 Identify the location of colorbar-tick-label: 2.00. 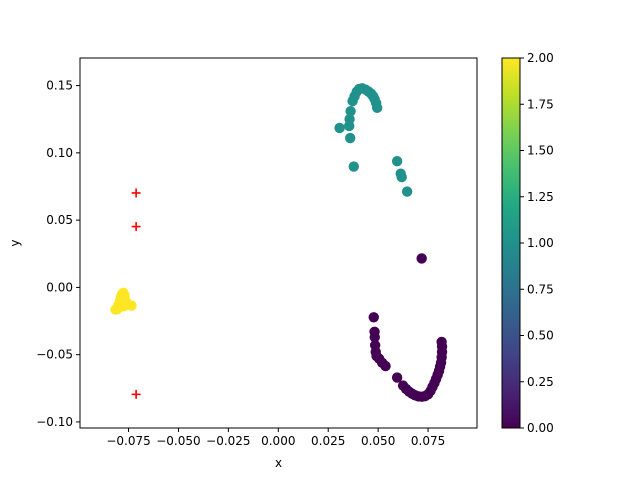
(540, 58).